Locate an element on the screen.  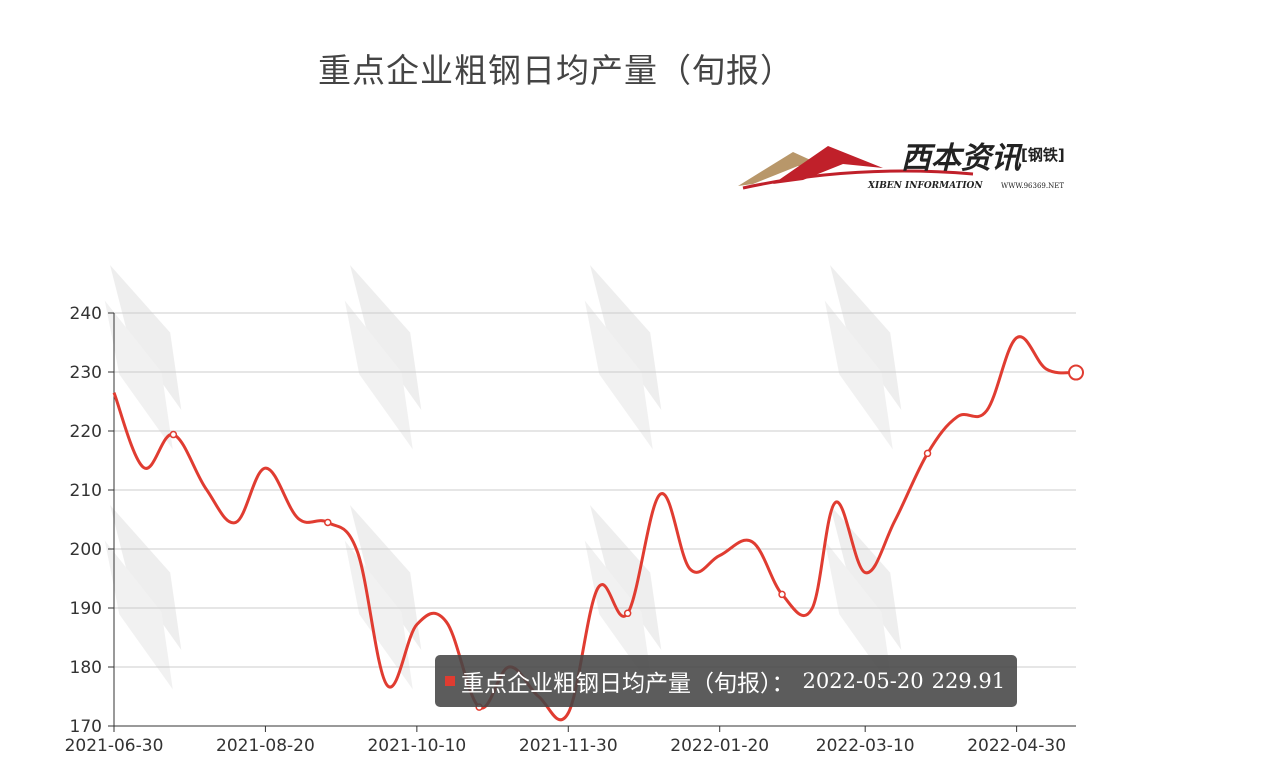
y-tick-label: 170 is located at coordinates (86, 727).